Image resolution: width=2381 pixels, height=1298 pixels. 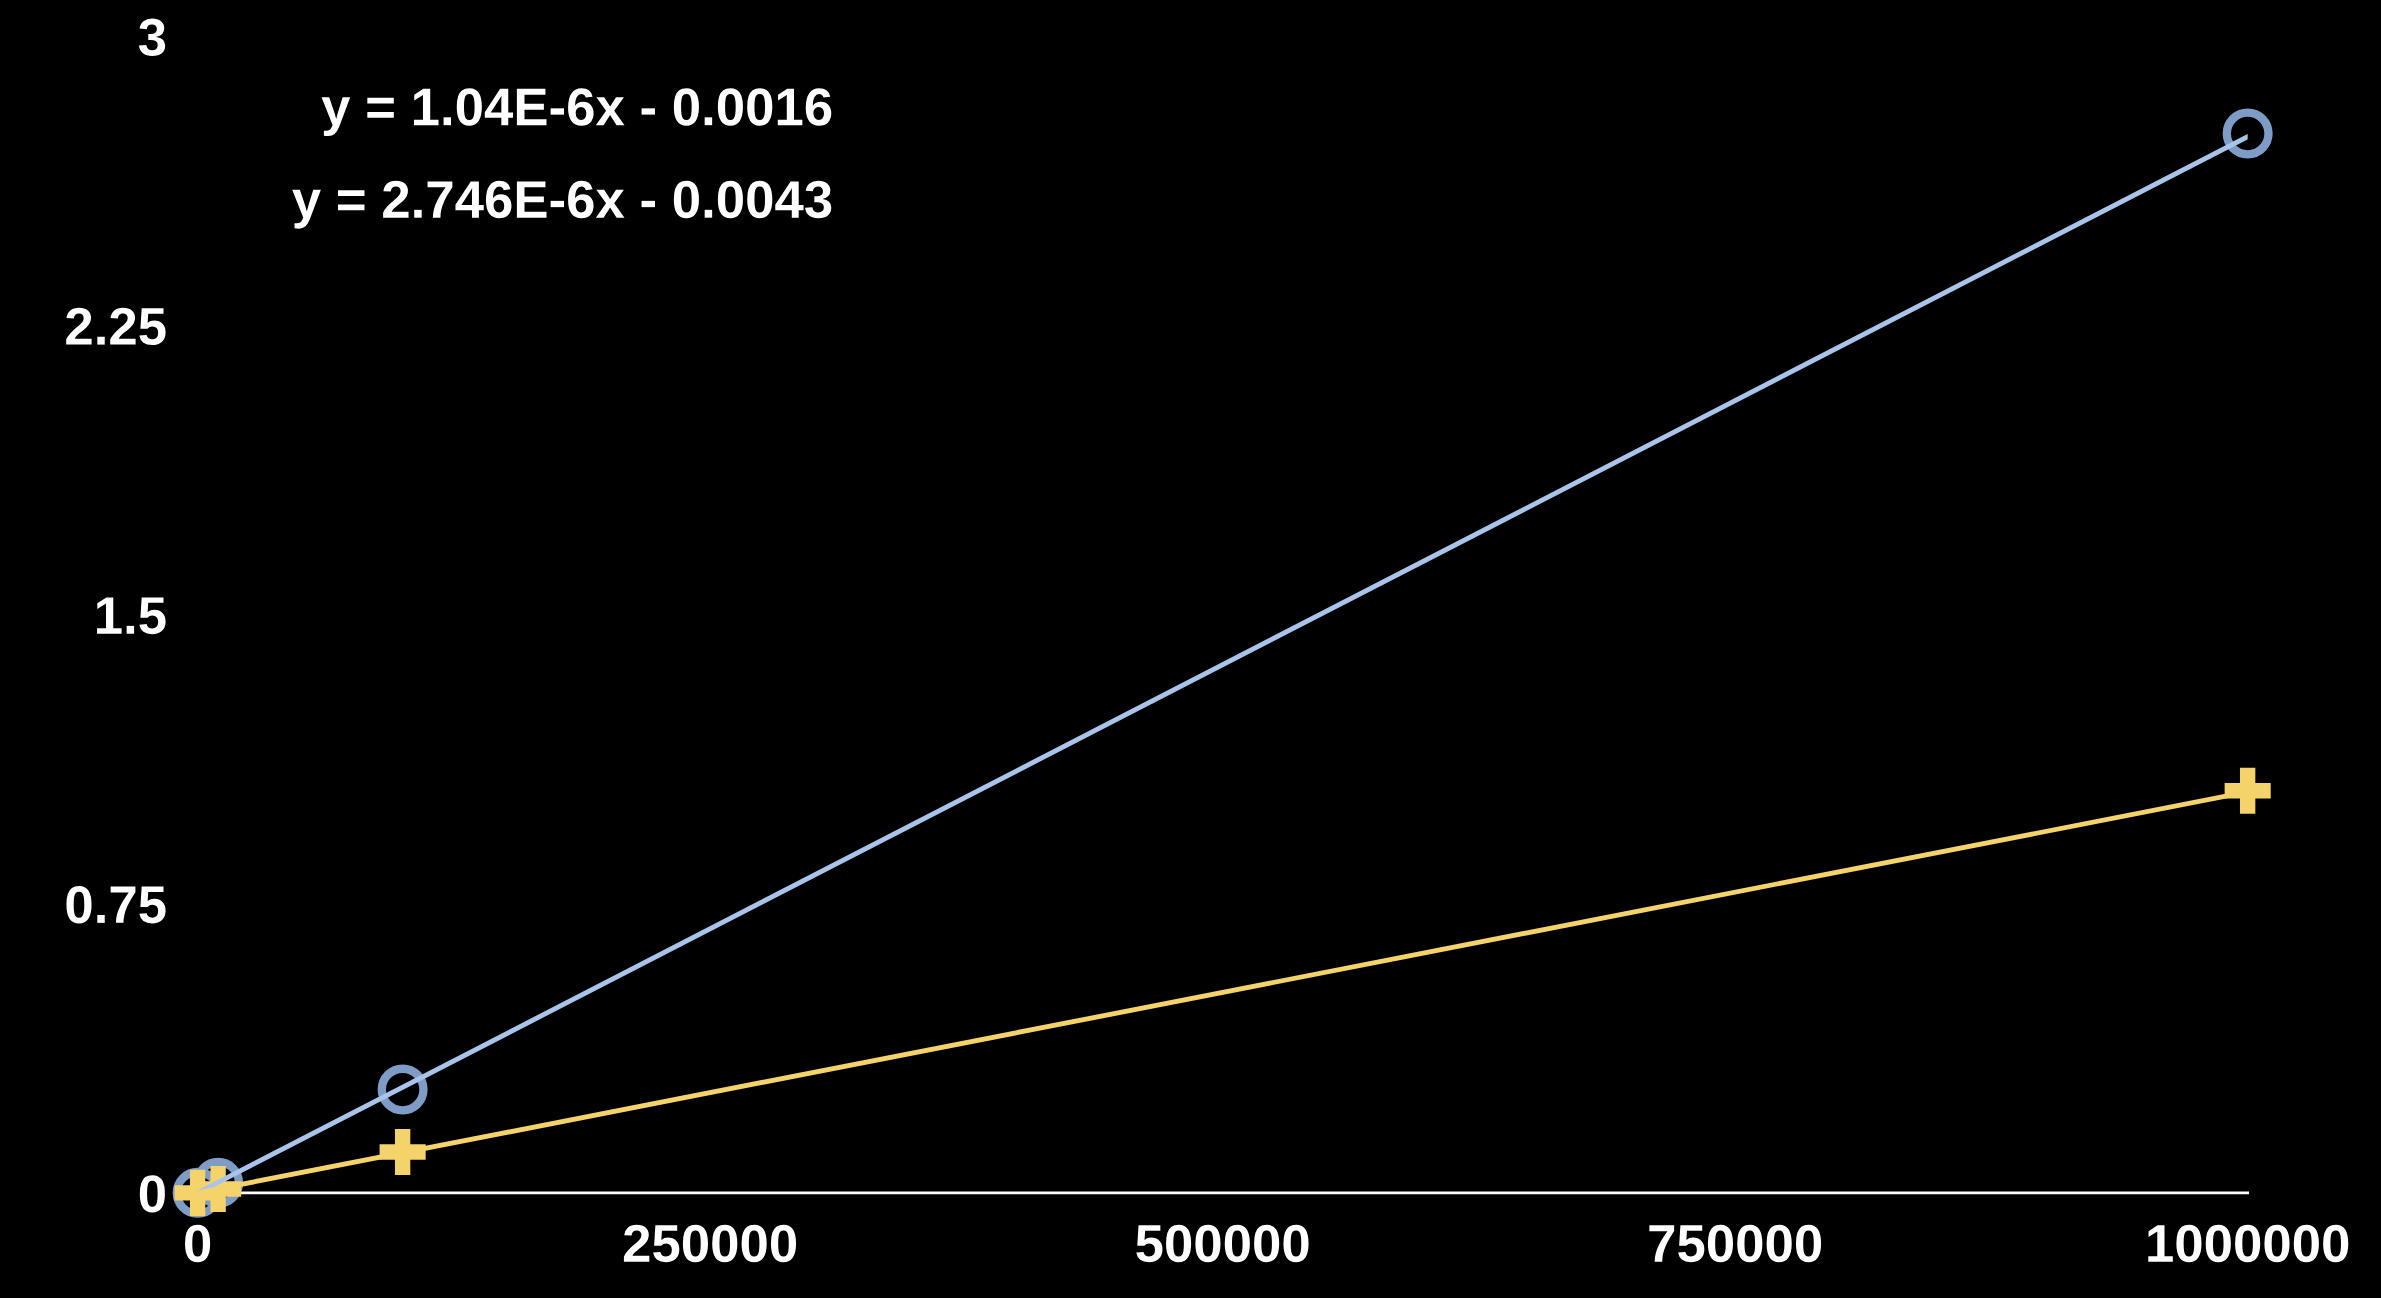 What do you see at coordinates (1222, 1243) in the screenshot?
I see `x-tick-label: 500000` at bounding box center [1222, 1243].